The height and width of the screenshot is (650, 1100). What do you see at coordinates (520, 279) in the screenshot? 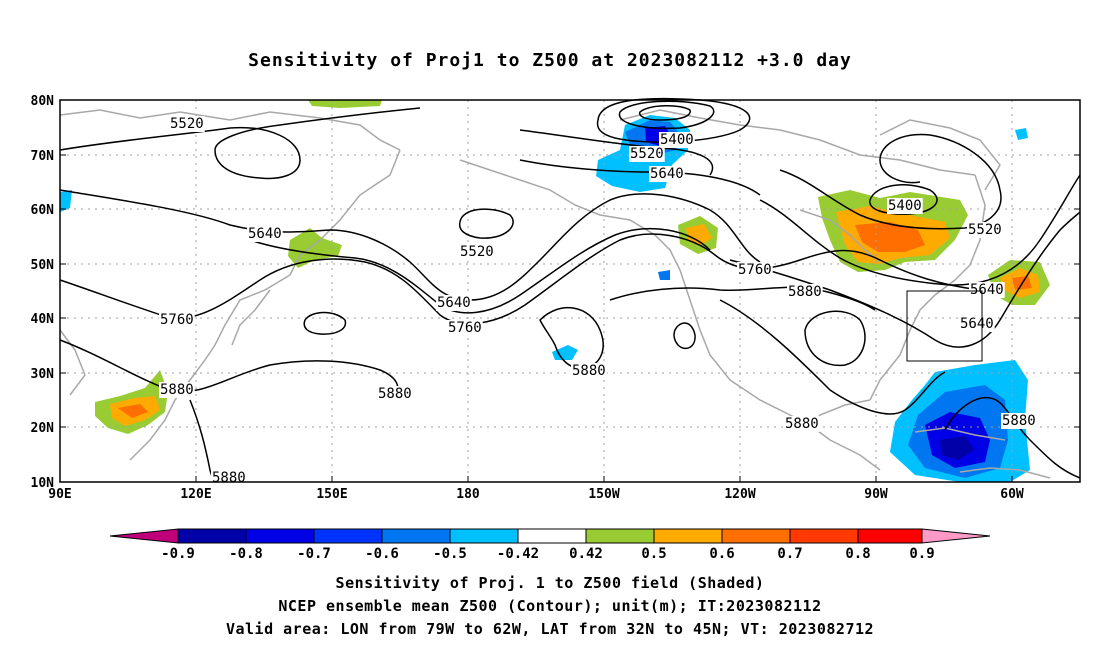
I see `contour-5760-west` at bounding box center [520, 279].